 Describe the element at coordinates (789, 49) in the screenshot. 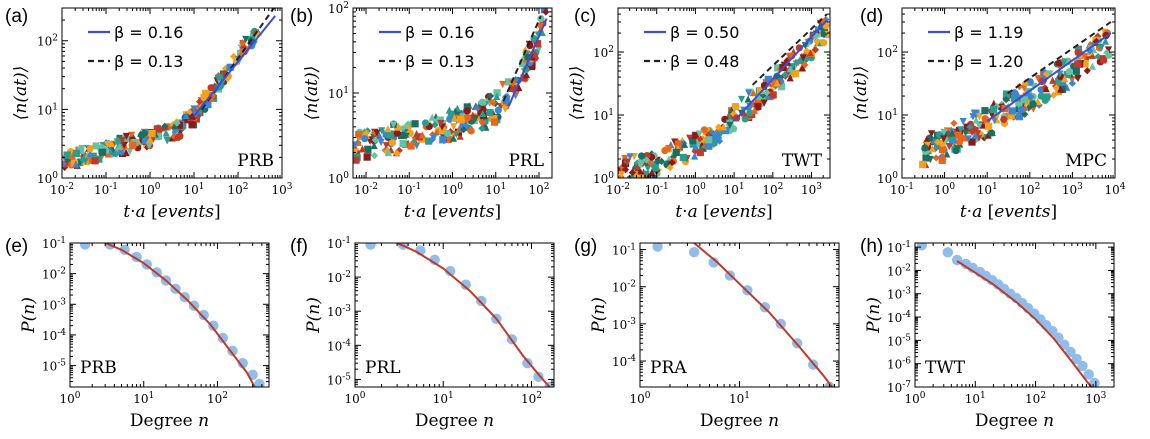

I see `reference-line` at that location.